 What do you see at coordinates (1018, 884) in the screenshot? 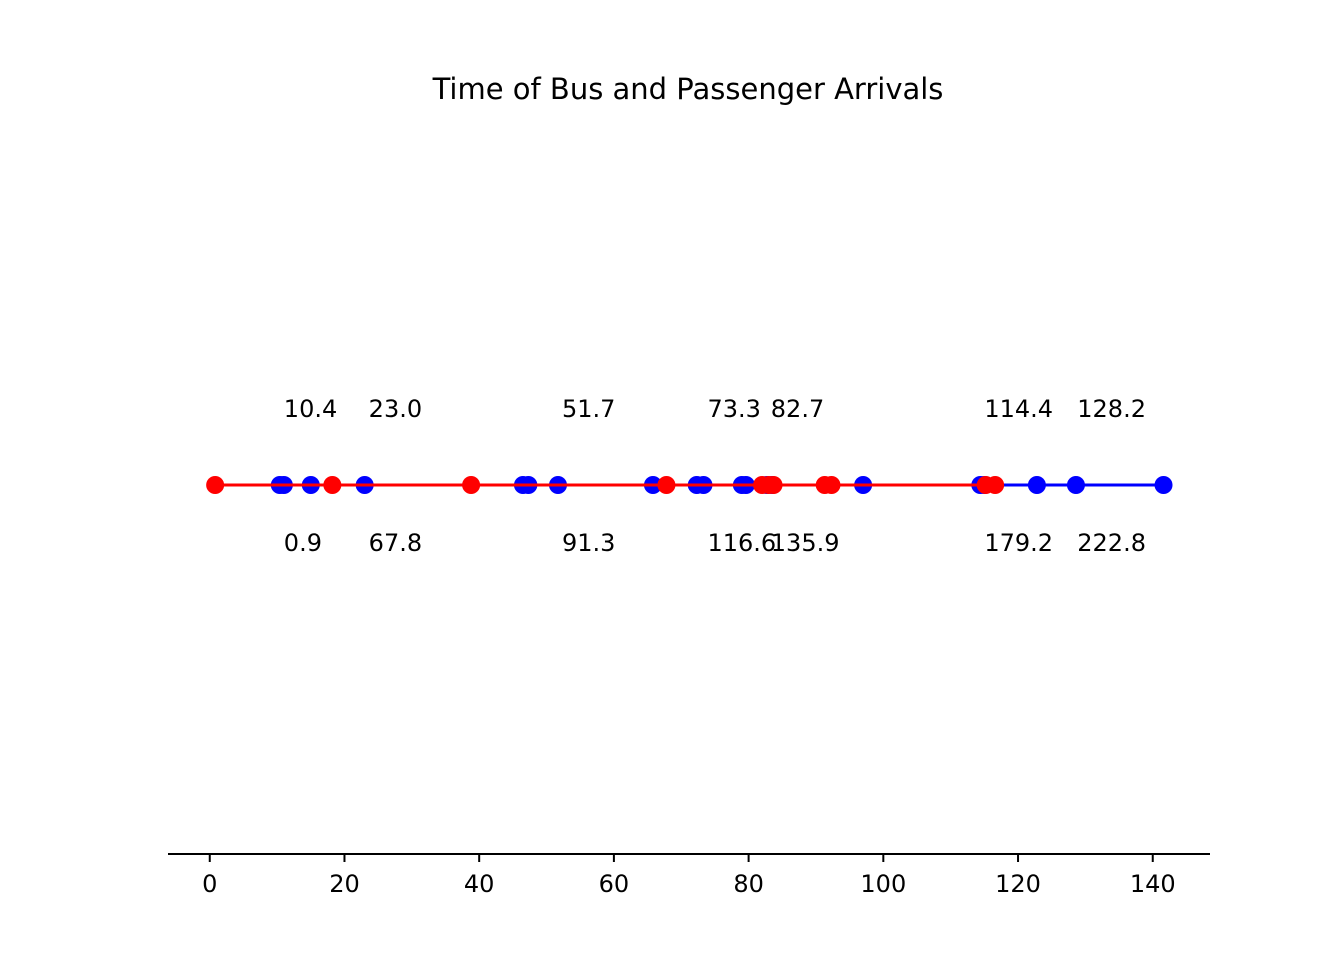
I see `x-tick-label-6: 120` at bounding box center [1018, 884].